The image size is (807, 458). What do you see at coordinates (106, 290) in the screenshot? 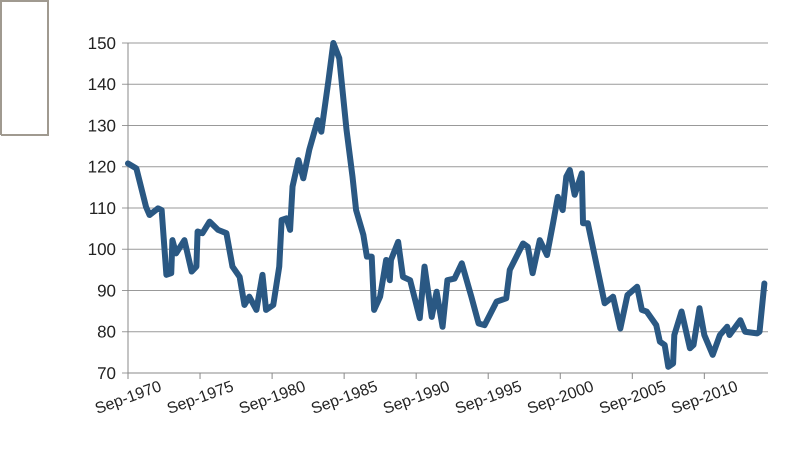
I see `y-tick-label: 90` at bounding box center [106, 290].